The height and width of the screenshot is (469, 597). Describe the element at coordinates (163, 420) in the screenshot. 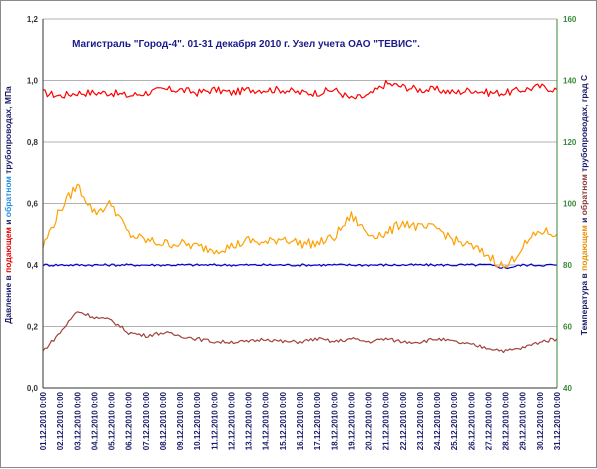

I see `x-tick-label: 08.12.2010 0:00` at that location.